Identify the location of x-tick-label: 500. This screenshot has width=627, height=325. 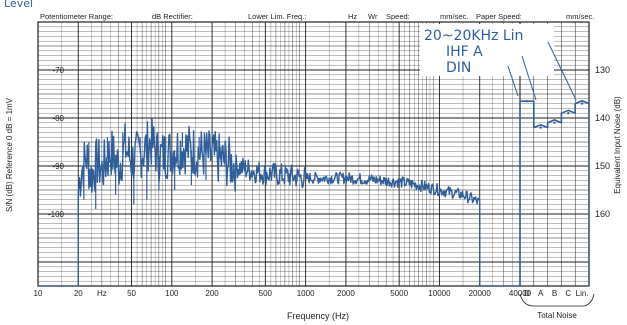
(266, 293).